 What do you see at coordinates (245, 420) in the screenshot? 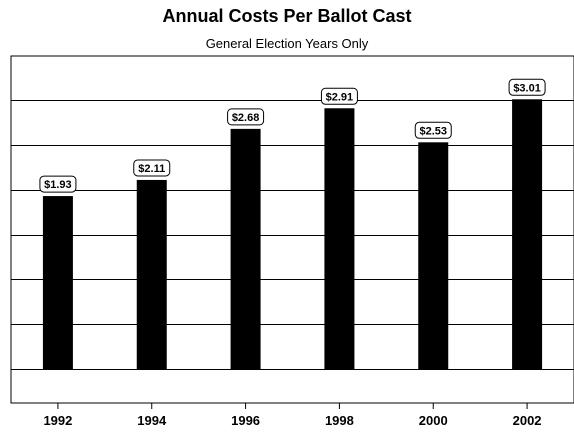
I see `x-tick-label: 1996` at bounding box center [245, 420].